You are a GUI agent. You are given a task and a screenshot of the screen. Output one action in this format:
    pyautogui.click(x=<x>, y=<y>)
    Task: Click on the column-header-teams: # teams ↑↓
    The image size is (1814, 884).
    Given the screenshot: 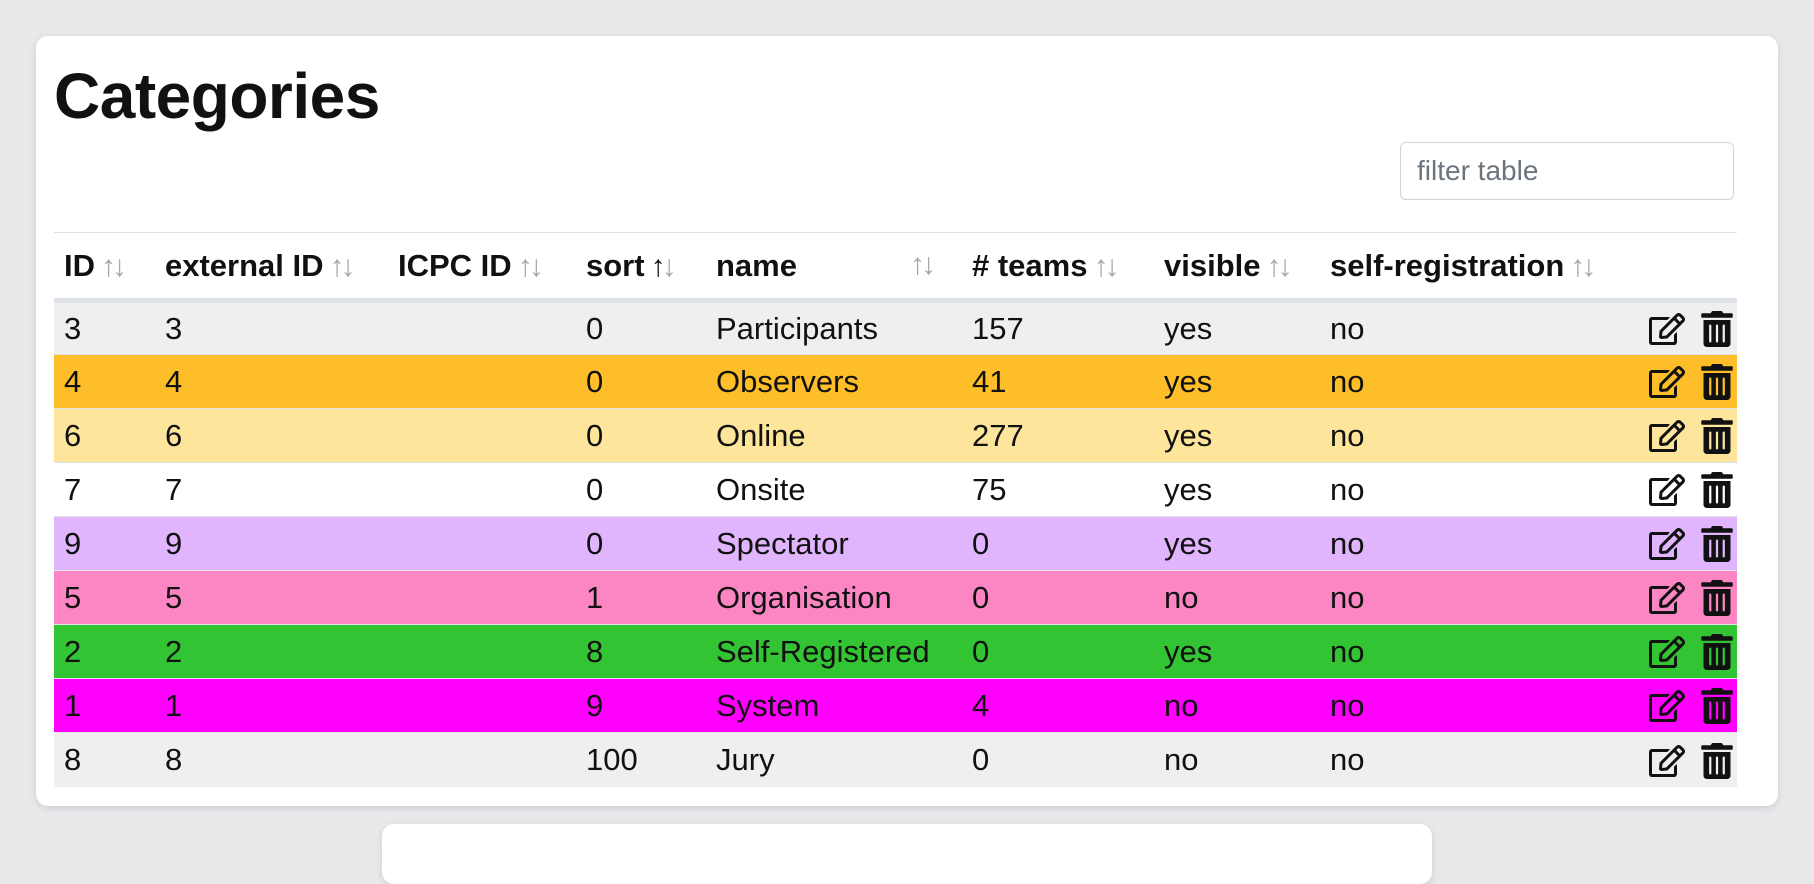 What is the action you would take?
    pyautogui.click(x=1058, y=267)
    